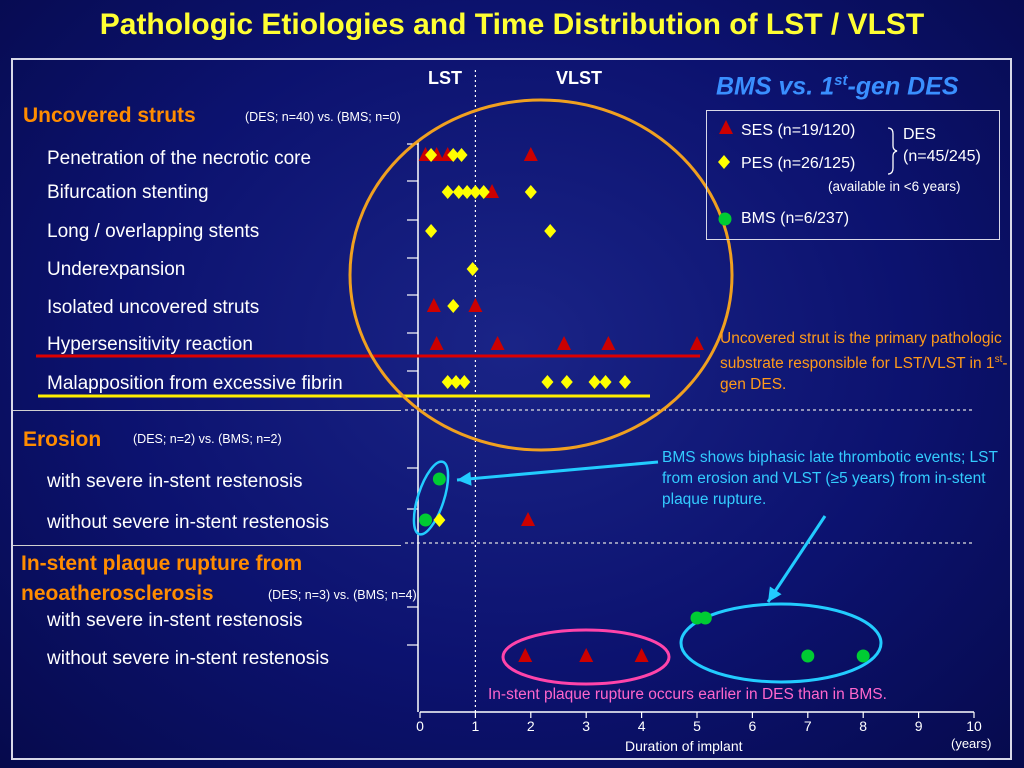 Image resolution: width=1024 pixels, height=768 pixels. I want to click on row-label: Penetration of the necrotic core, so click(179, 158).